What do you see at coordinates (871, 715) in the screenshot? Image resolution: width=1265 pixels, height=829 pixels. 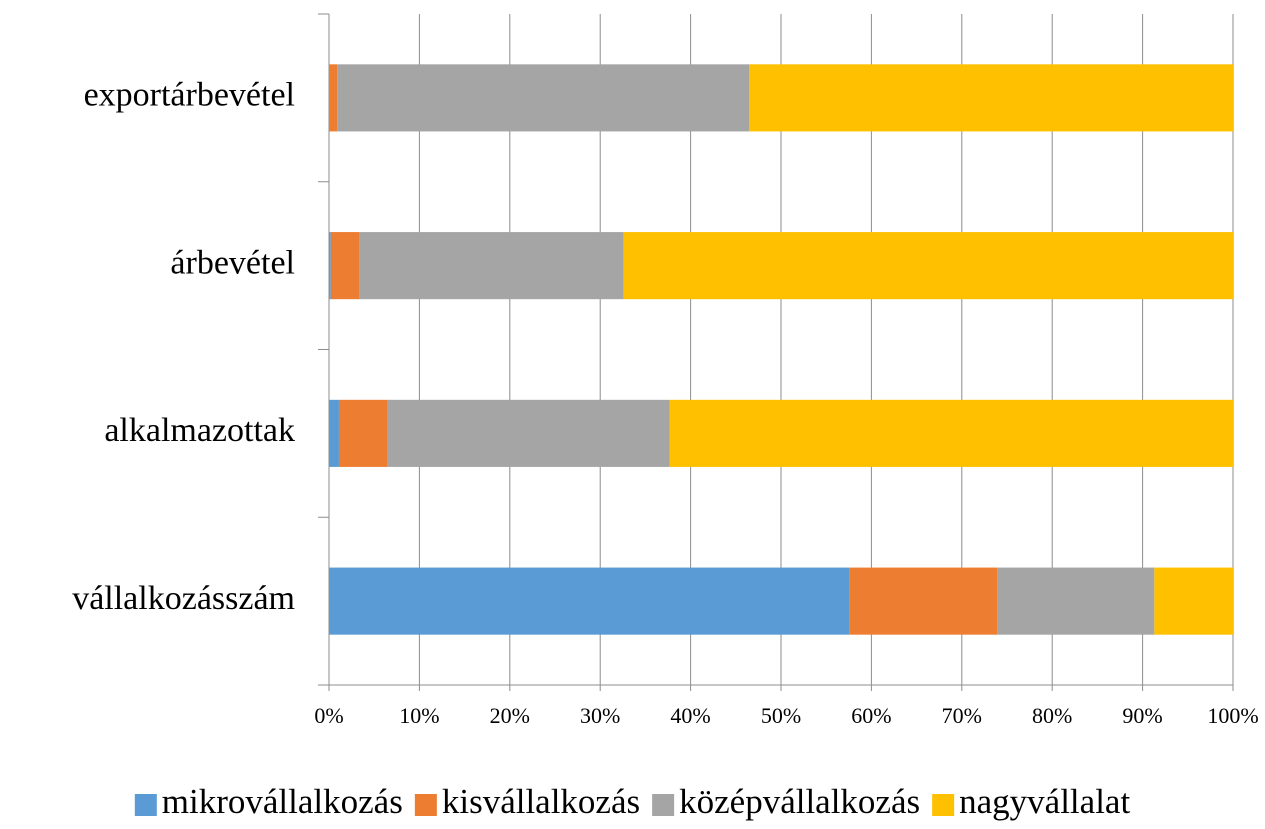 I see `x-tick-label: 60%` at bounding box center [871, 715].